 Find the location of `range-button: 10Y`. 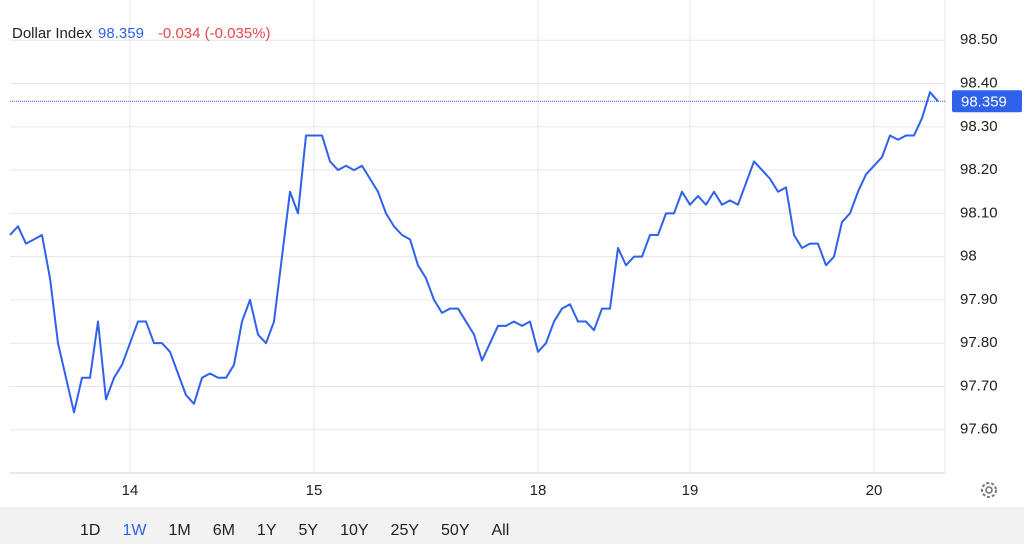

range-button: 10Y is located at coordinates (354, 530).